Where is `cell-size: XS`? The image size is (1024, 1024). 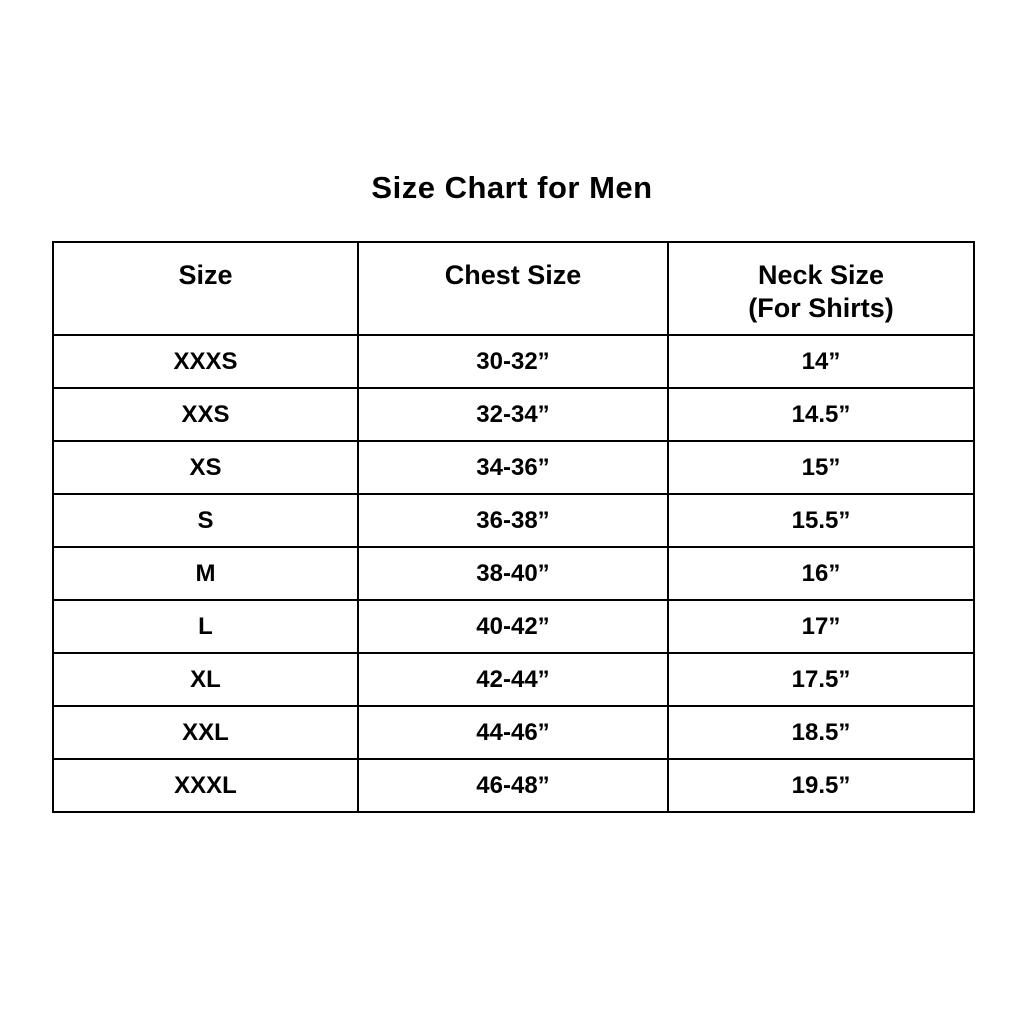
cell-size: XS is located at coordinates (205, 467).